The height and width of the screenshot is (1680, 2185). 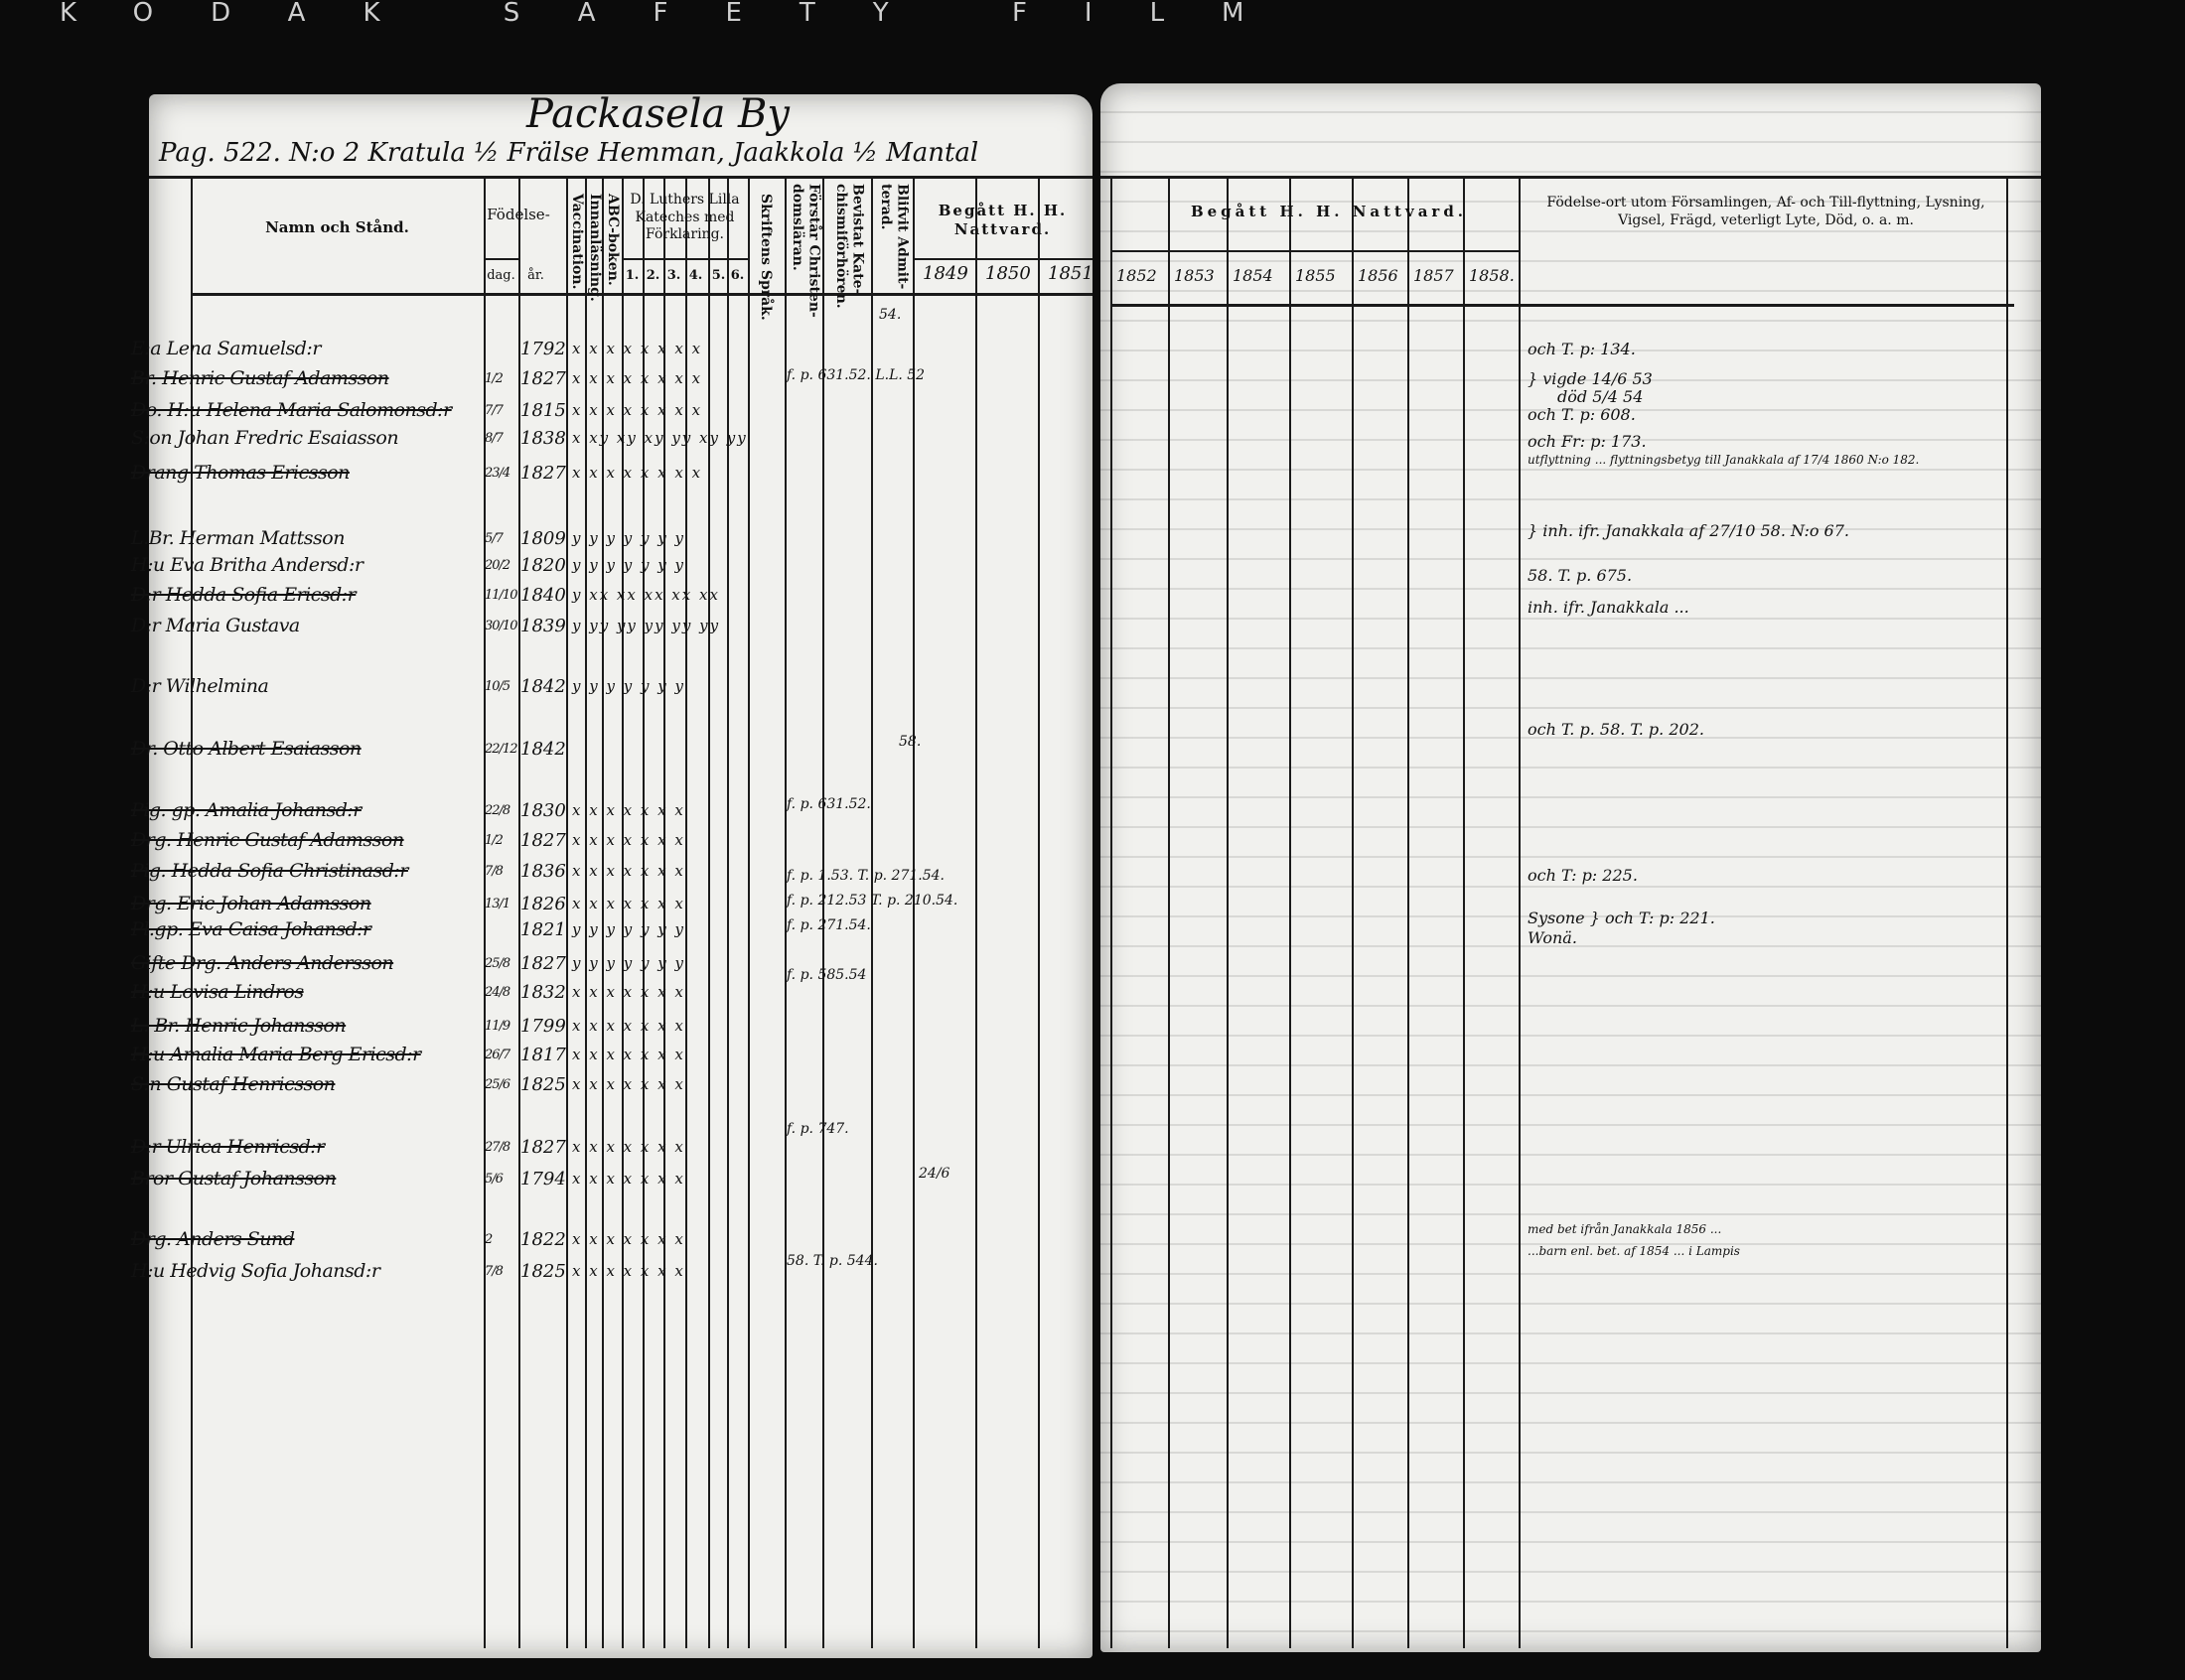 I want to click on entry-catechism-marks: y xx xx xx xx xx, so click(x=646, y=595).